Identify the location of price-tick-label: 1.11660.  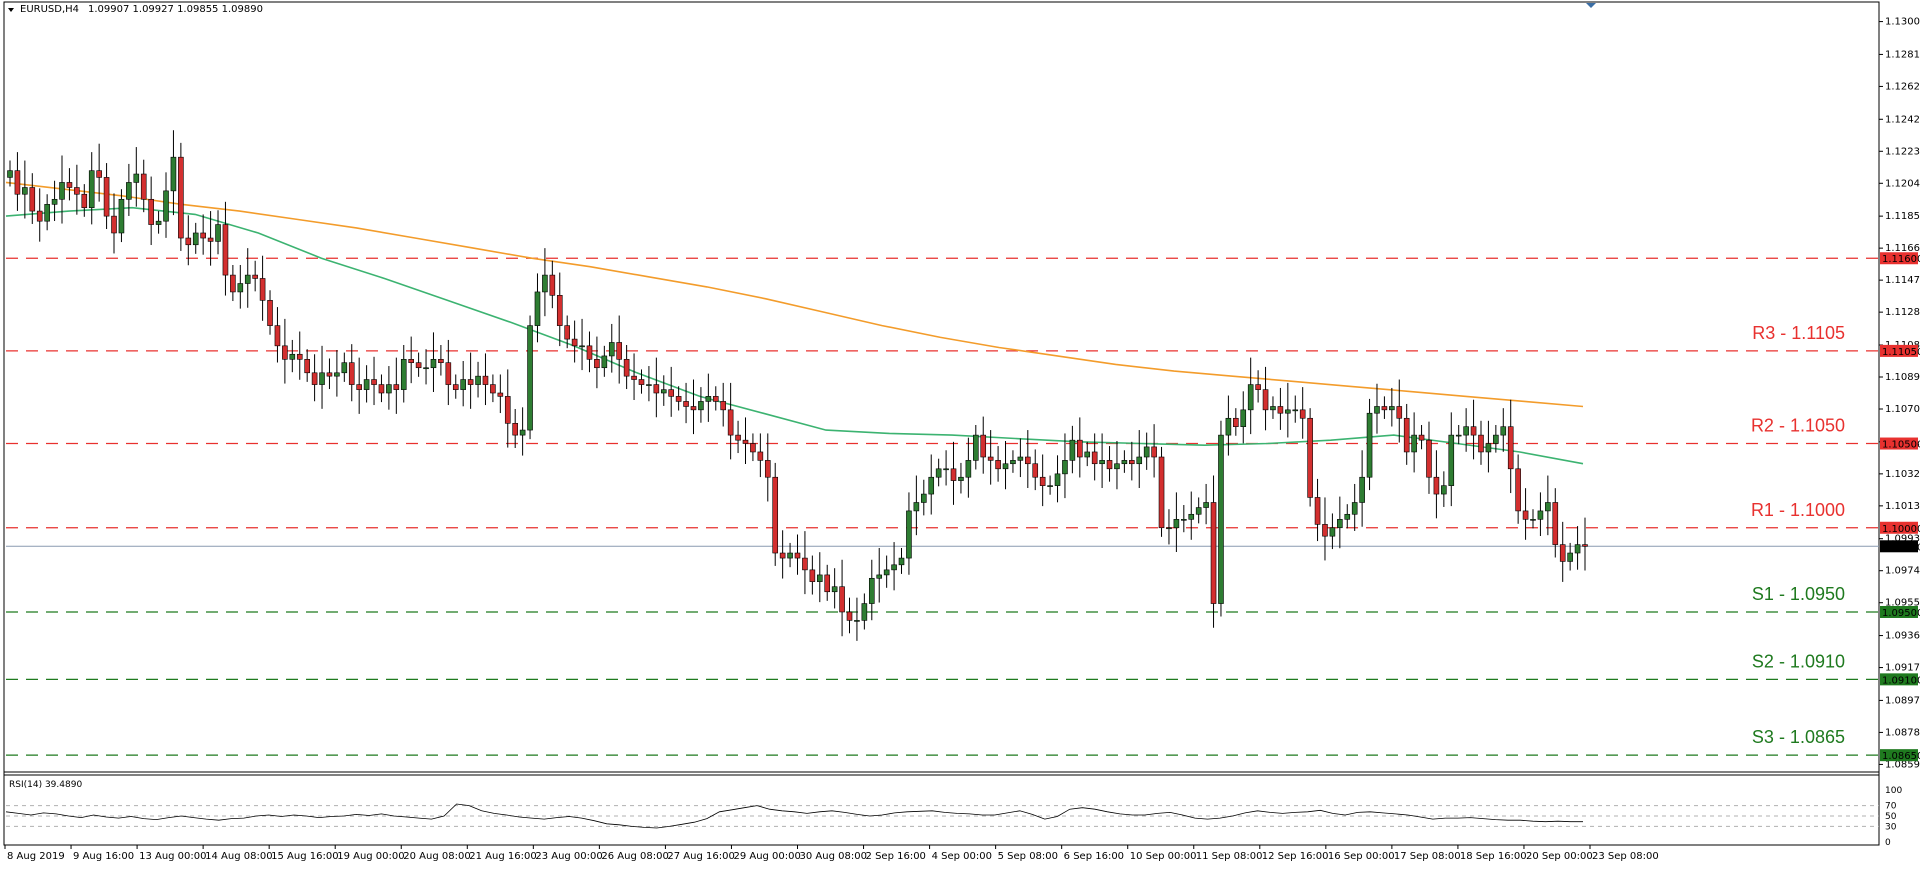
(1902, 248).